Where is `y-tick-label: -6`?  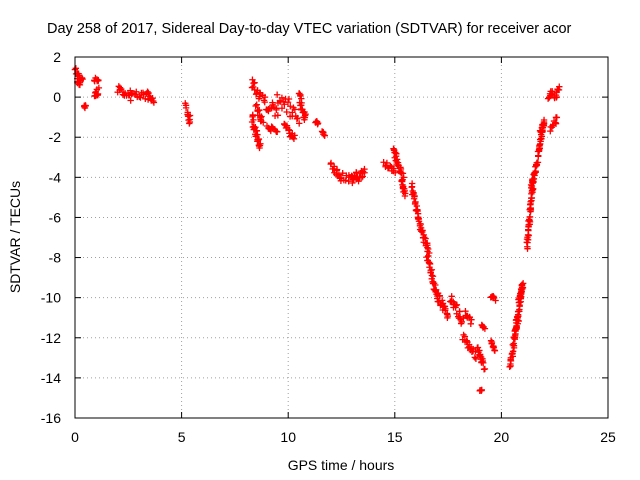 y-tick-label: -6 is located at coordinates (55, 217).